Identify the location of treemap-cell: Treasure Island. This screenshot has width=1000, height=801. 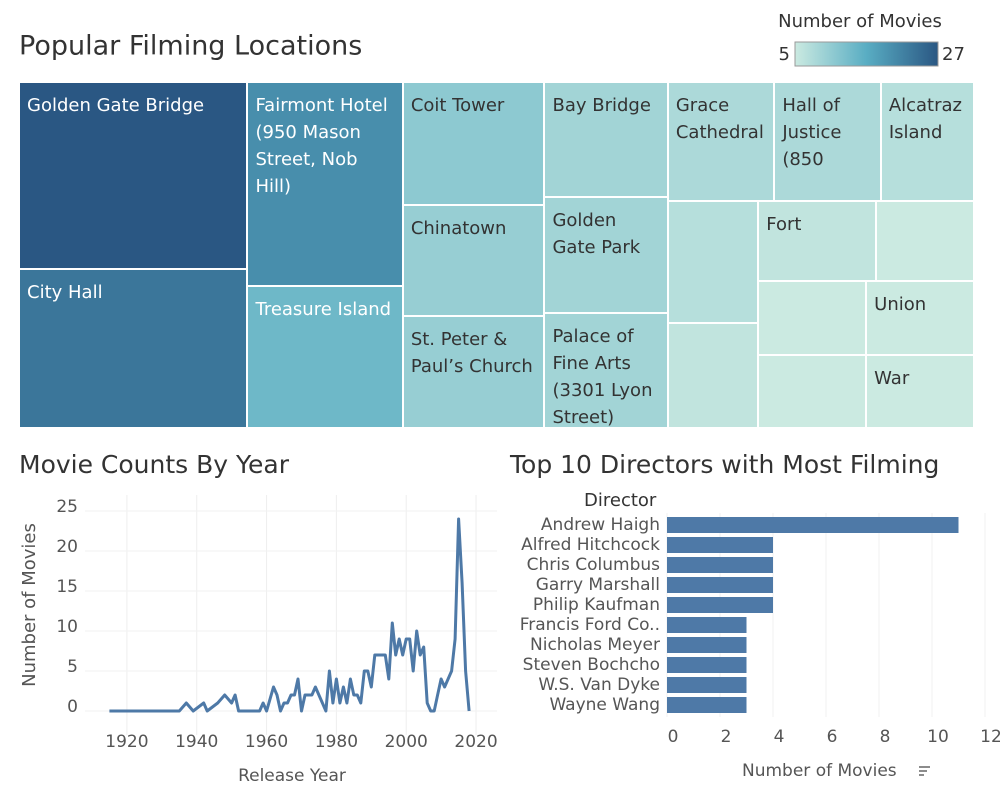
(325, 356).